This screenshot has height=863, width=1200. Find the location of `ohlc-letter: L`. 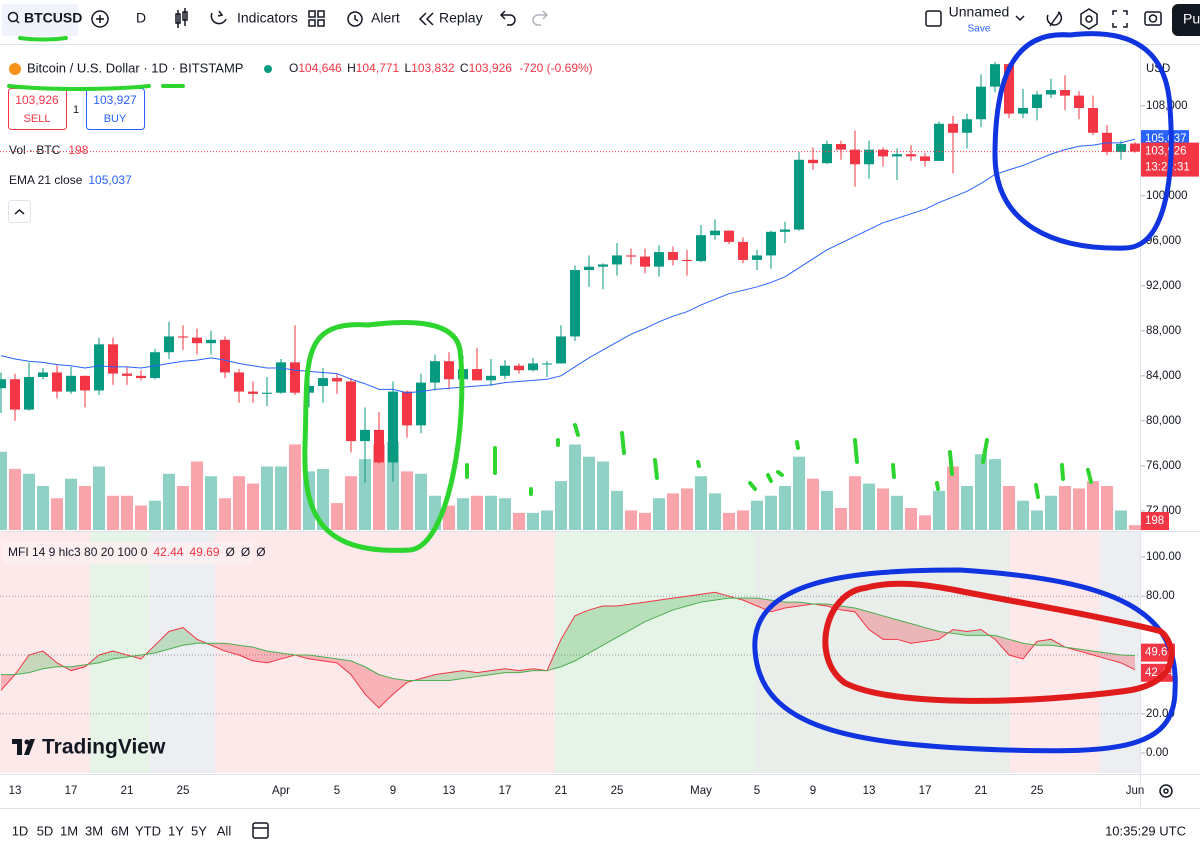

ohlc-letter: L is located at coordinates (407, 68).